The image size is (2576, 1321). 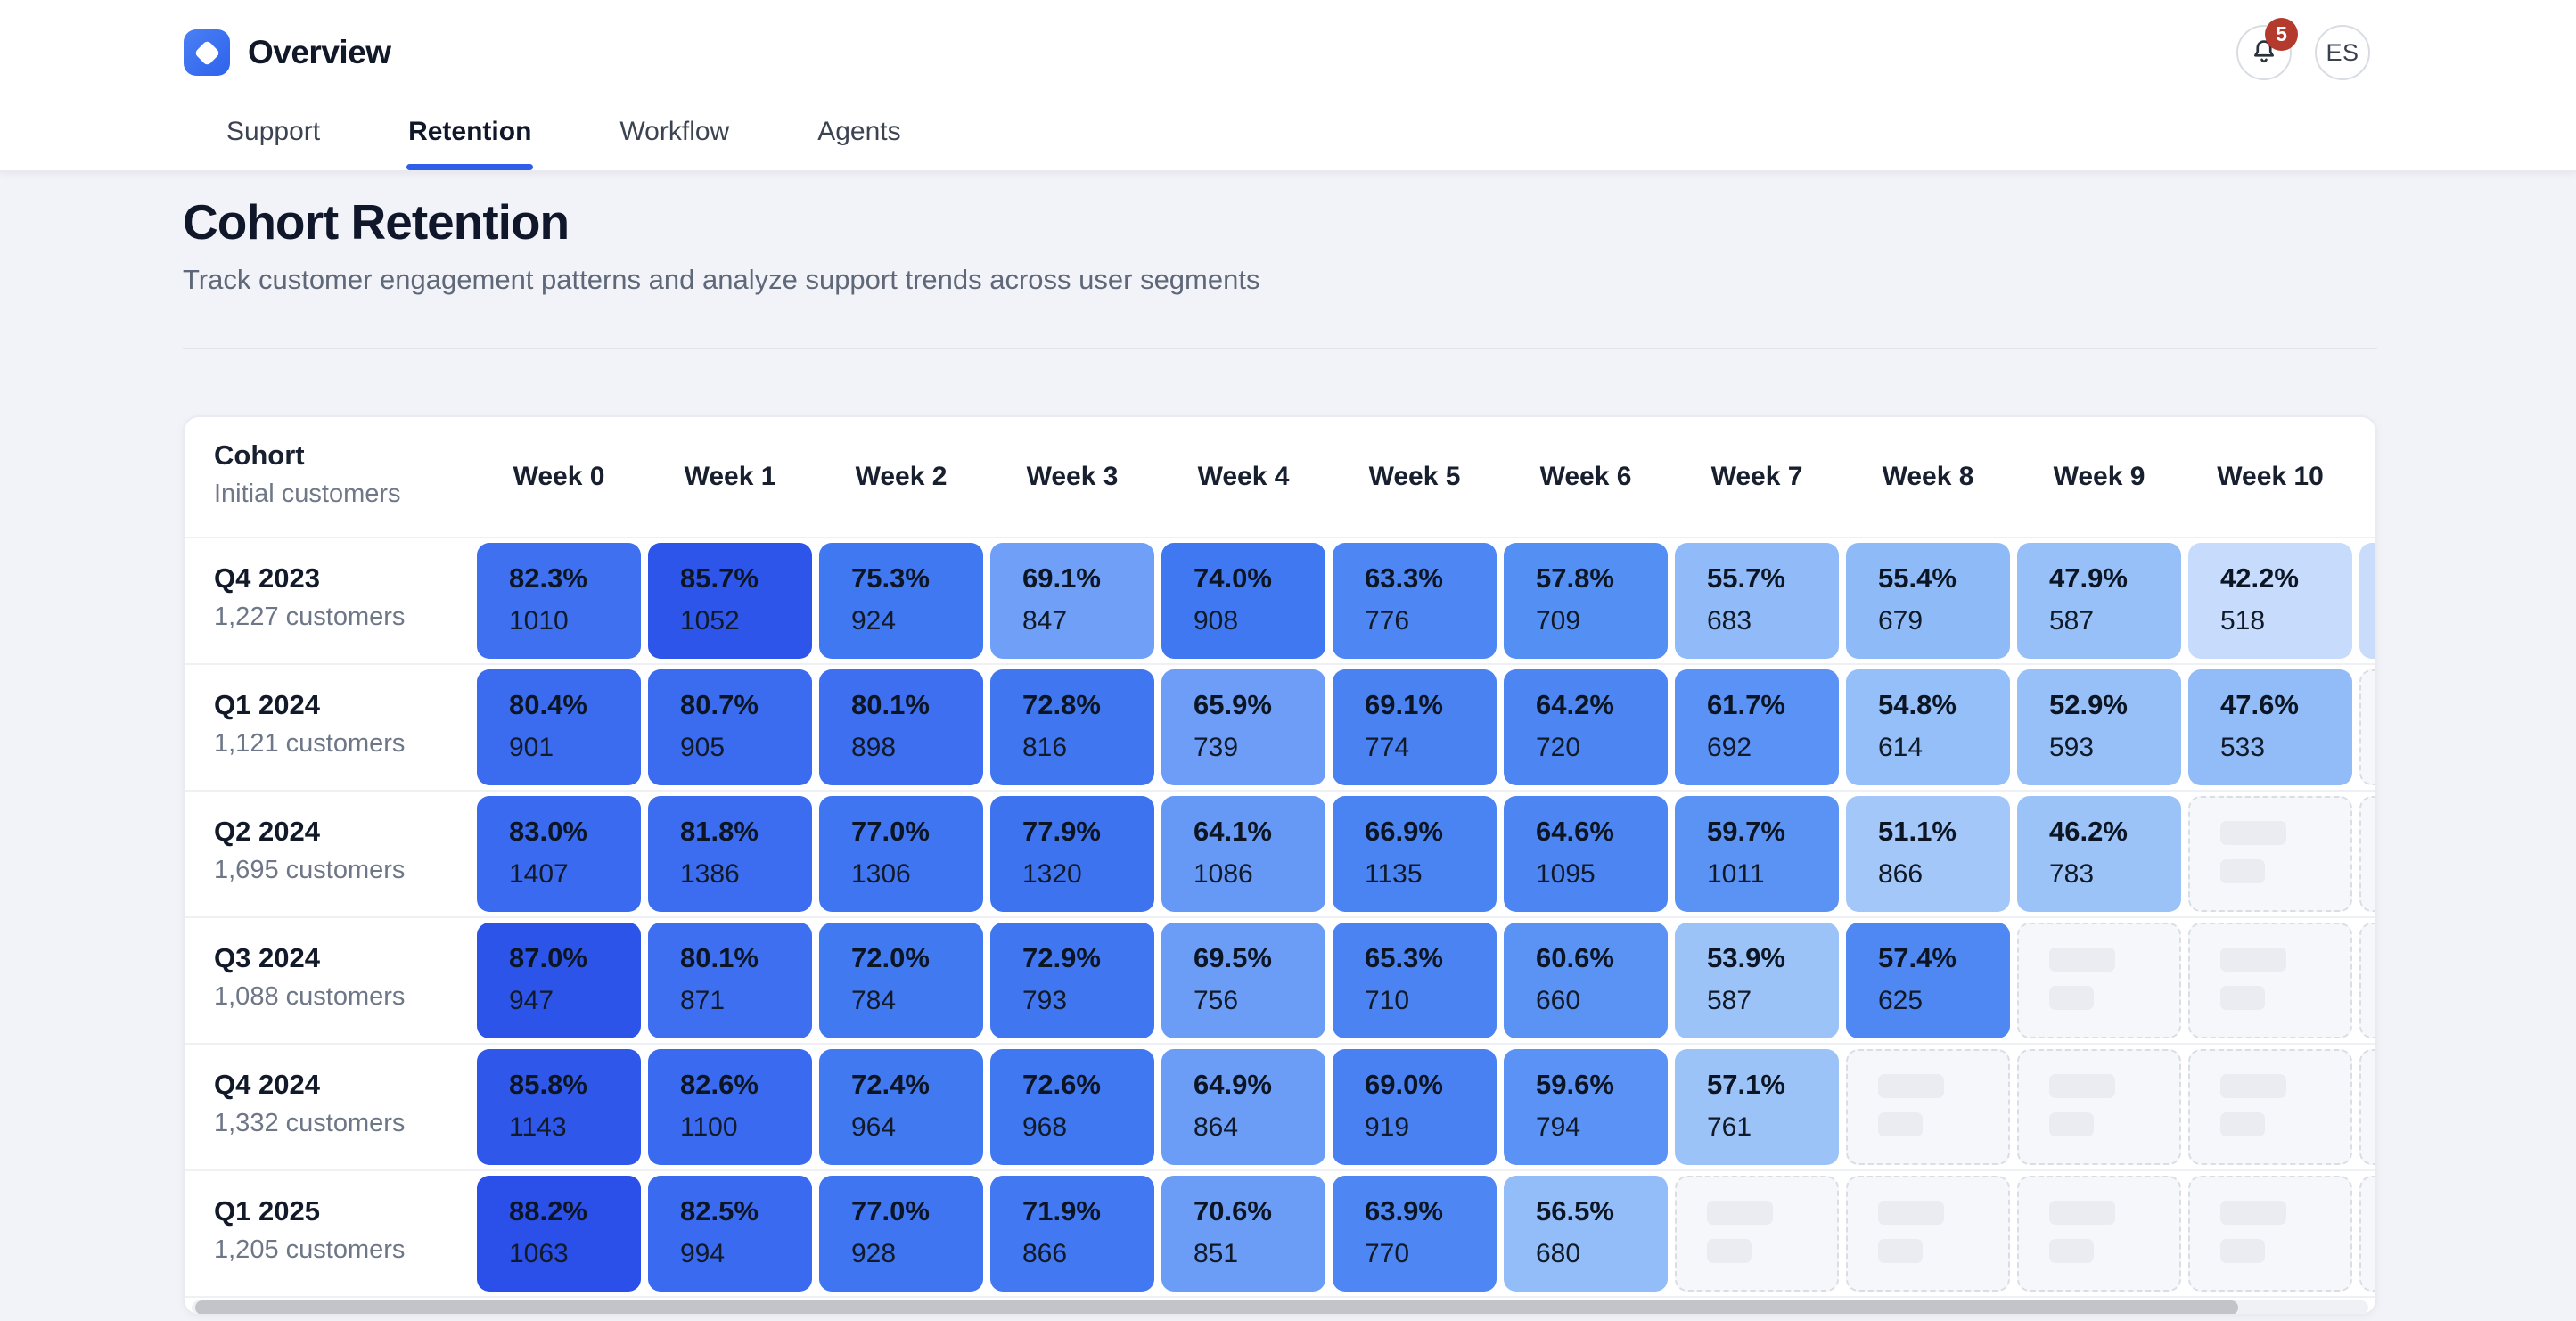 What do you see at coordinates (719, 1084) in the screenshot?
I see `retention-percent: 82.6%` at bounding box center [719, 1084].